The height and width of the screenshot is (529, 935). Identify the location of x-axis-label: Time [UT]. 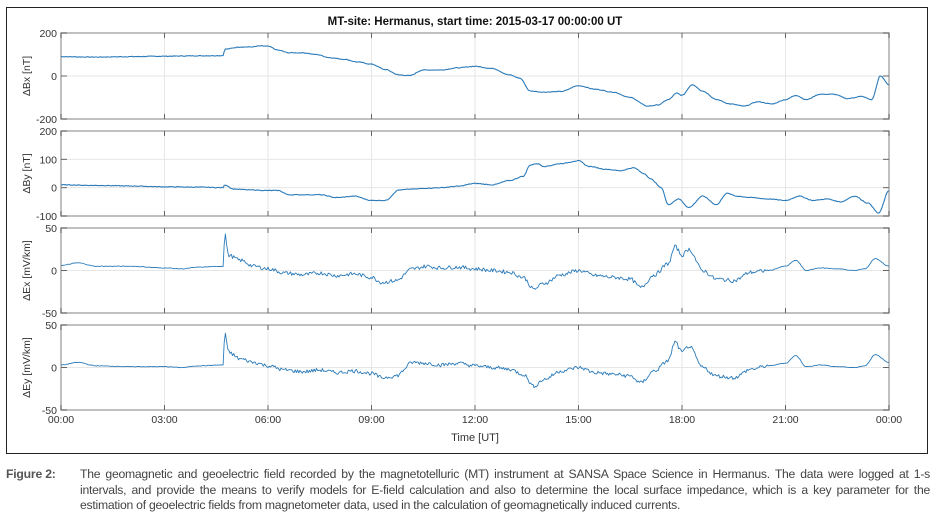
(475, 438).